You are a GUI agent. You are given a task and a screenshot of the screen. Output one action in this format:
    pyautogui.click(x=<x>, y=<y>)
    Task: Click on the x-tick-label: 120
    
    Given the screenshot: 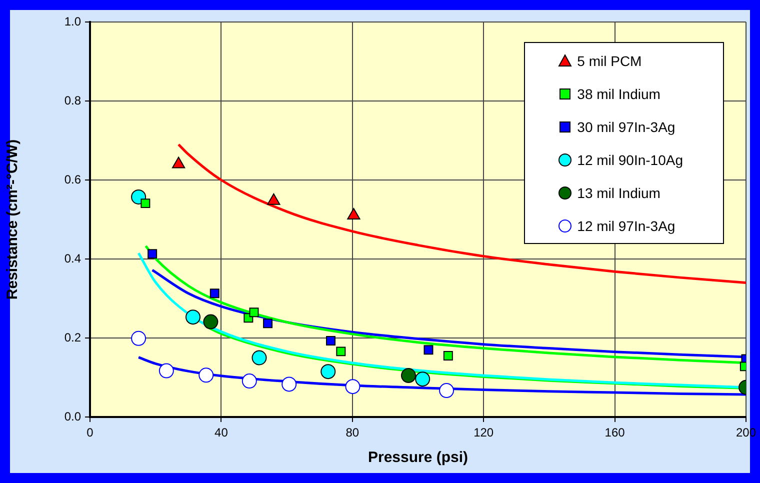 What is the action you would take?
    pyautogui.click(x=484, y=433)
    